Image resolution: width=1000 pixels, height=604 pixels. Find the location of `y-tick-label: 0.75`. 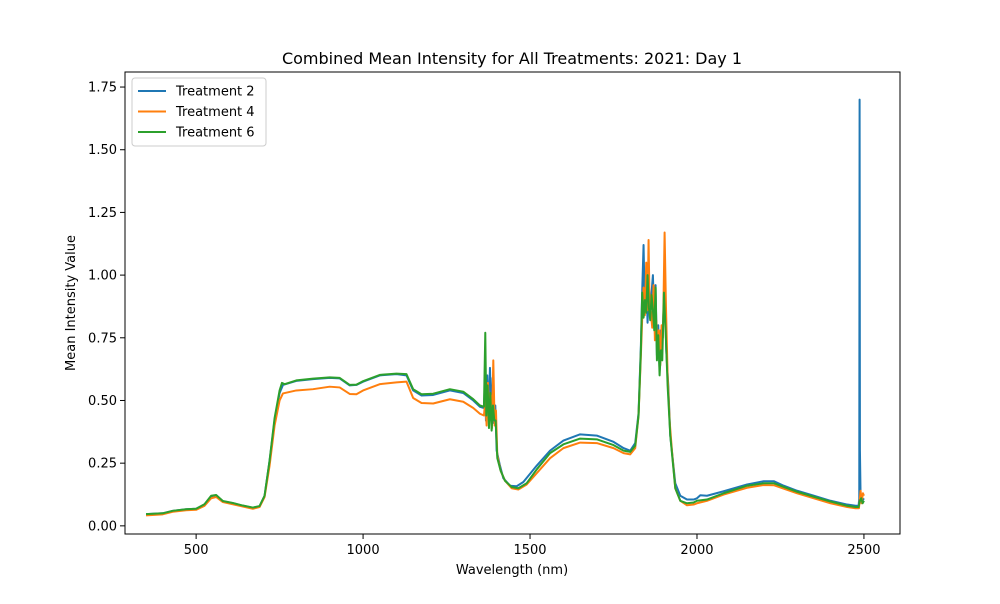

y-tick-label: 0.75 is located at coordinates (102, 338).